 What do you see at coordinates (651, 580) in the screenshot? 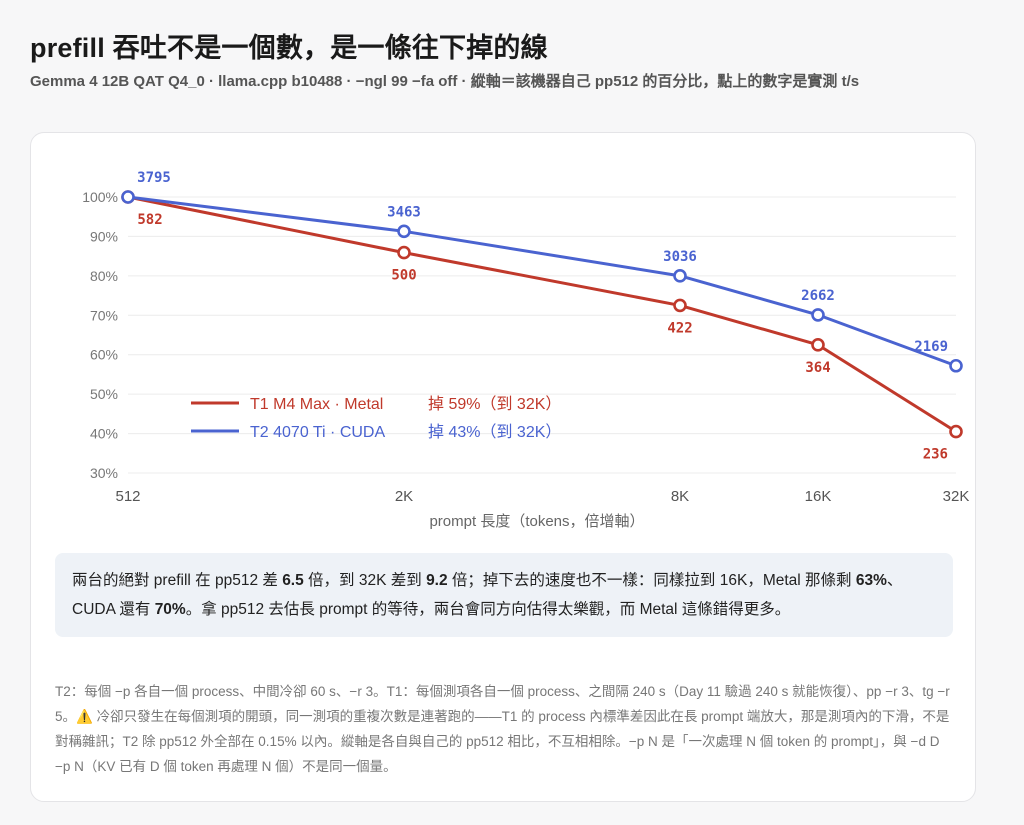
I see `note-text: 倍；掉下去的速度也不一樣：同樣拉到 16K，Metal 那條剩` at bounding box center [651, 580].